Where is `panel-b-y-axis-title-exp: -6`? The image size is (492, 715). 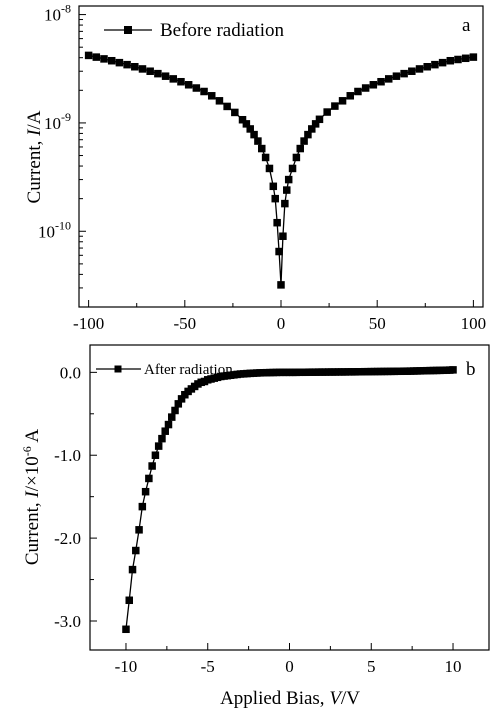
panel-b-y-axis-title-exp: -6 is located at coordinates (27, 451).